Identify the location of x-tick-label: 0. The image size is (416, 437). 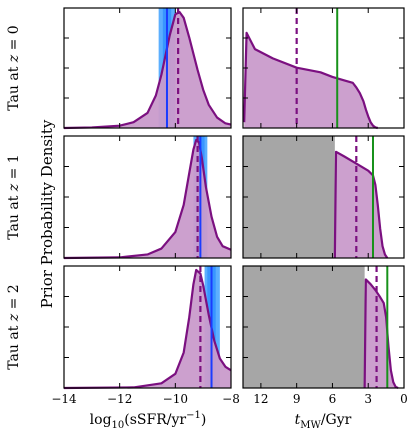
(404, 399).